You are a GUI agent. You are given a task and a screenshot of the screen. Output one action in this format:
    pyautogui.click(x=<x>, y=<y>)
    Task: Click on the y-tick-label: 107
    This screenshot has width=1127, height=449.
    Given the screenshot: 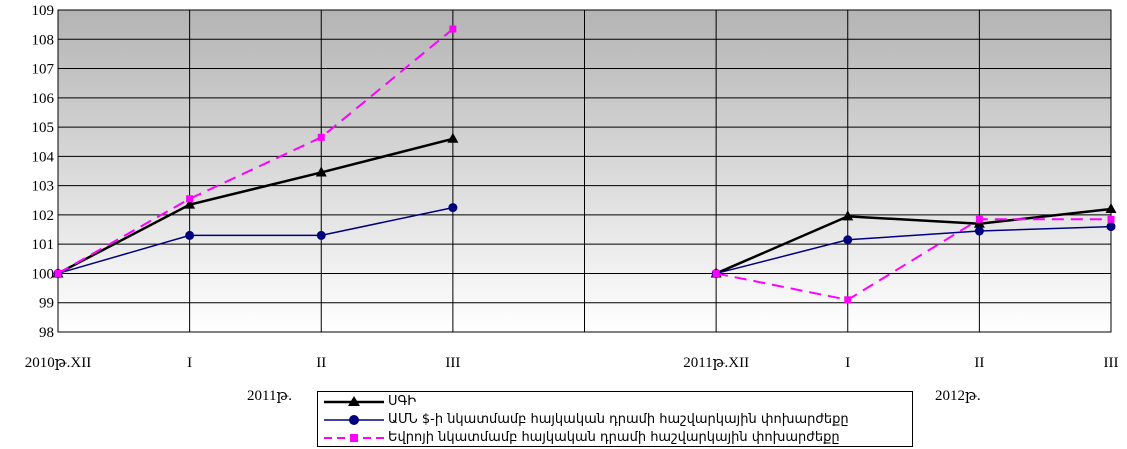 What is the action you would take?
    pyautogui.click(x=43, y=70)
    